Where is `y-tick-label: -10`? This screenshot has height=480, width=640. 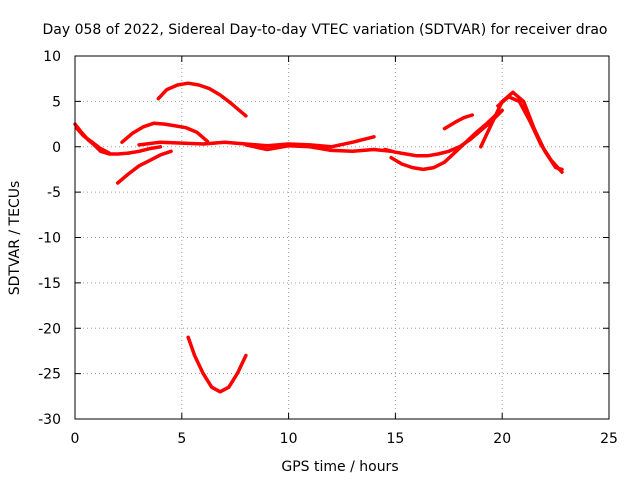 y-tick-label: -10 is located at coordinates (49, 239).